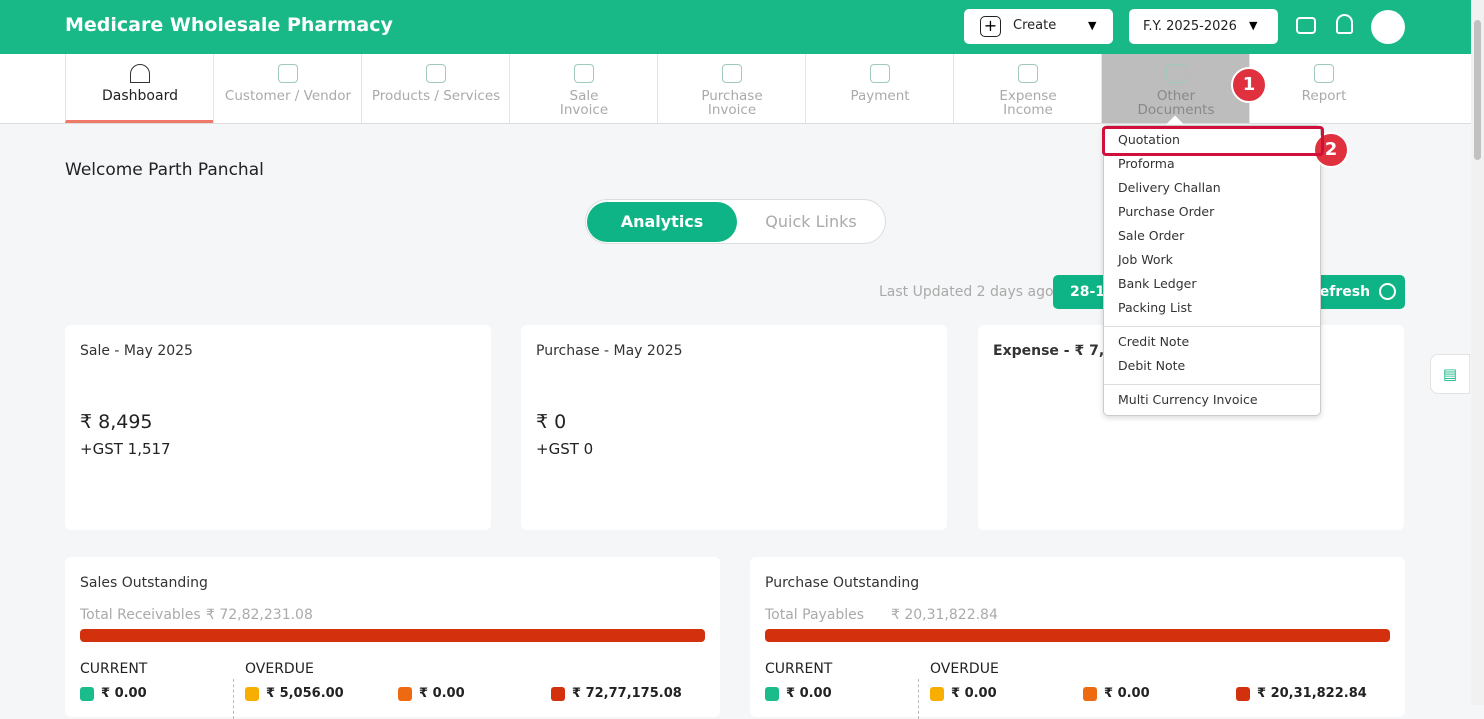 The width and height of the screenshot is (1484, 719). I want to click on nav-label: Other, so click(1176, 96).